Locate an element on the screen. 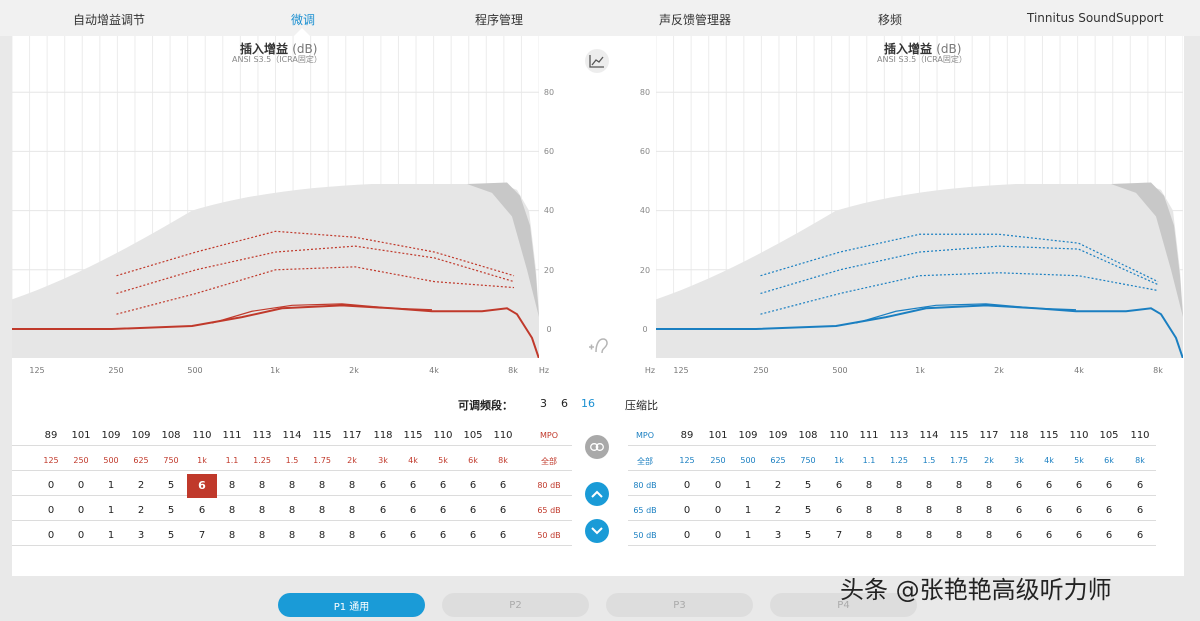 The image size is (1200, 621). right-mpo-cell: 117 is located at coordinates (989, 435).